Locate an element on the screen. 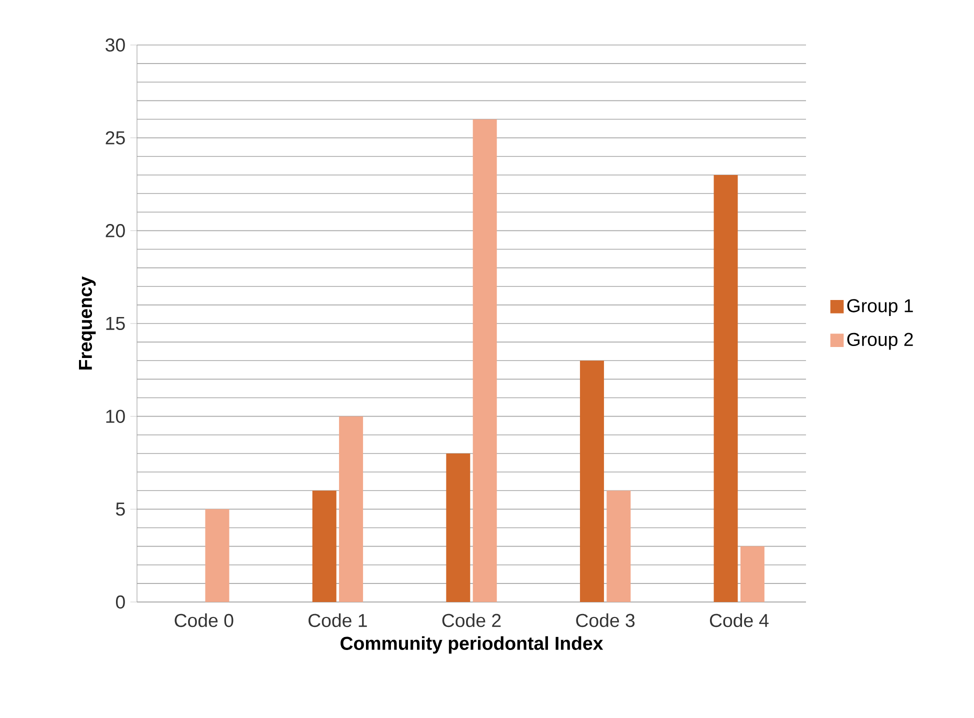 Image resolution: width=974 pixels, height=718 pixels. y-tick-label: 15 is located at coordinates (115, 323).